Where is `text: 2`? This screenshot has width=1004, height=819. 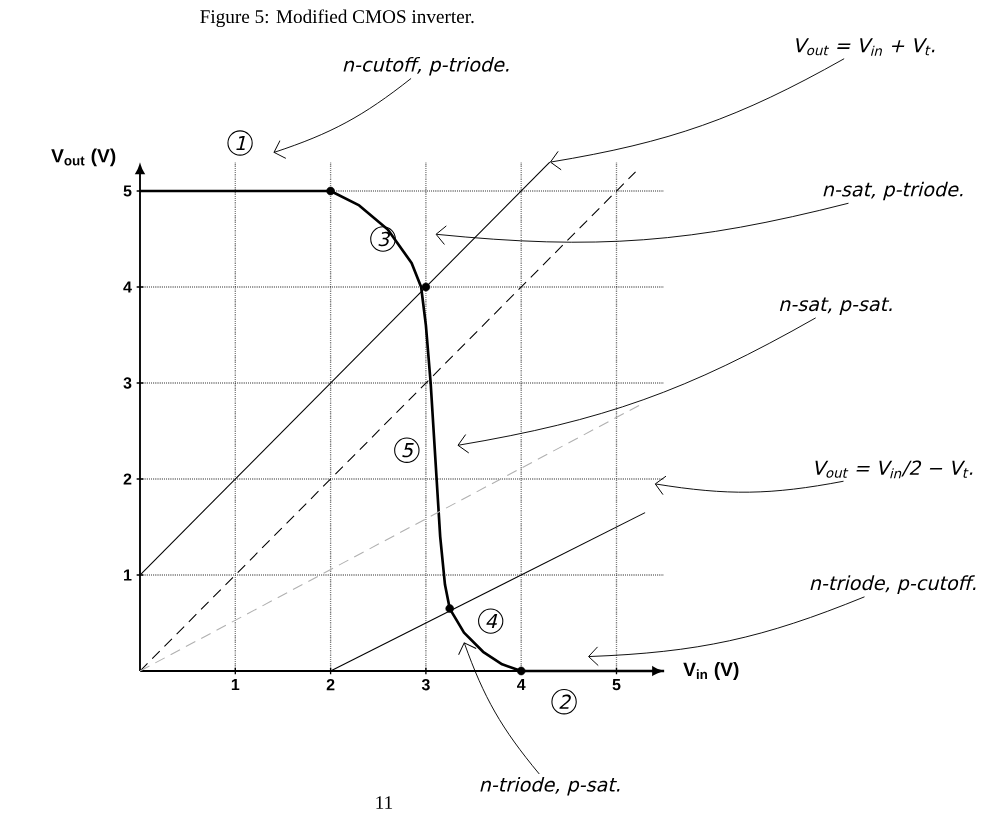
text: 2 is located at coordinates (565, 701).